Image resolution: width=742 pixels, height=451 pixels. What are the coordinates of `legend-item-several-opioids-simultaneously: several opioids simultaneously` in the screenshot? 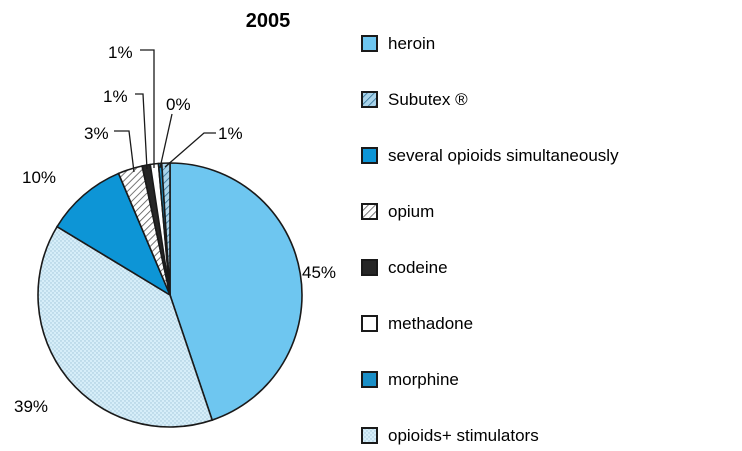 It's located at (490, 155).